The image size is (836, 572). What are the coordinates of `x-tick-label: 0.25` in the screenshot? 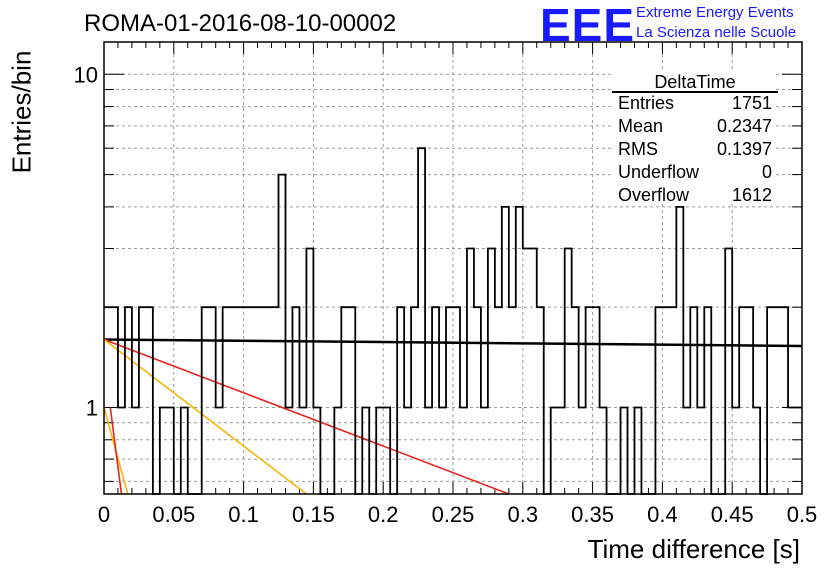 It's located at (453, 514).